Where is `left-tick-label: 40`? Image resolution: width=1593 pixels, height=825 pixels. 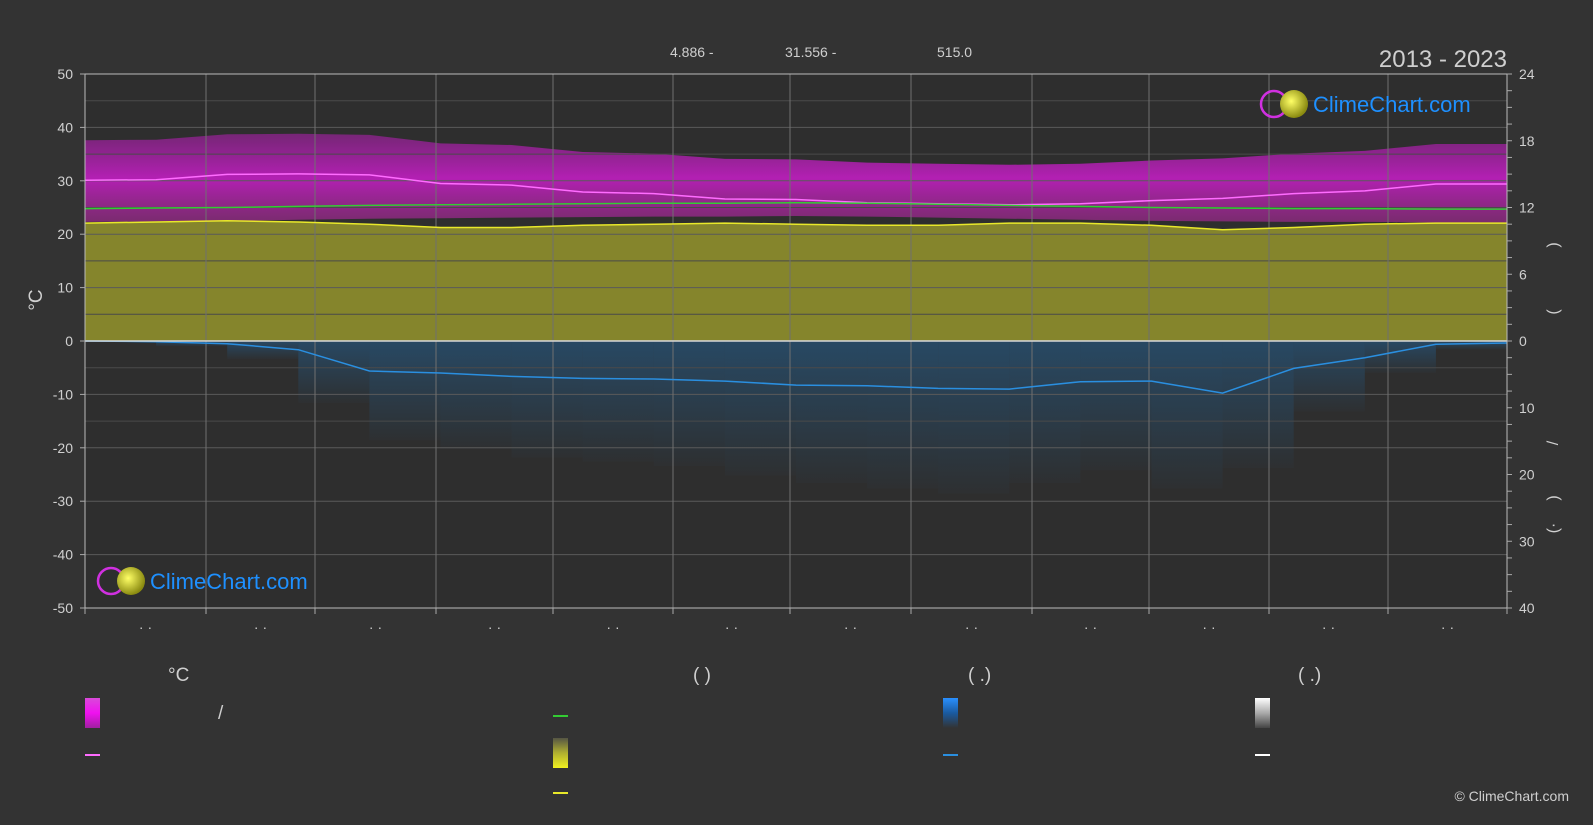
left-tick-label: 40 is located at coordinates (65, 127).